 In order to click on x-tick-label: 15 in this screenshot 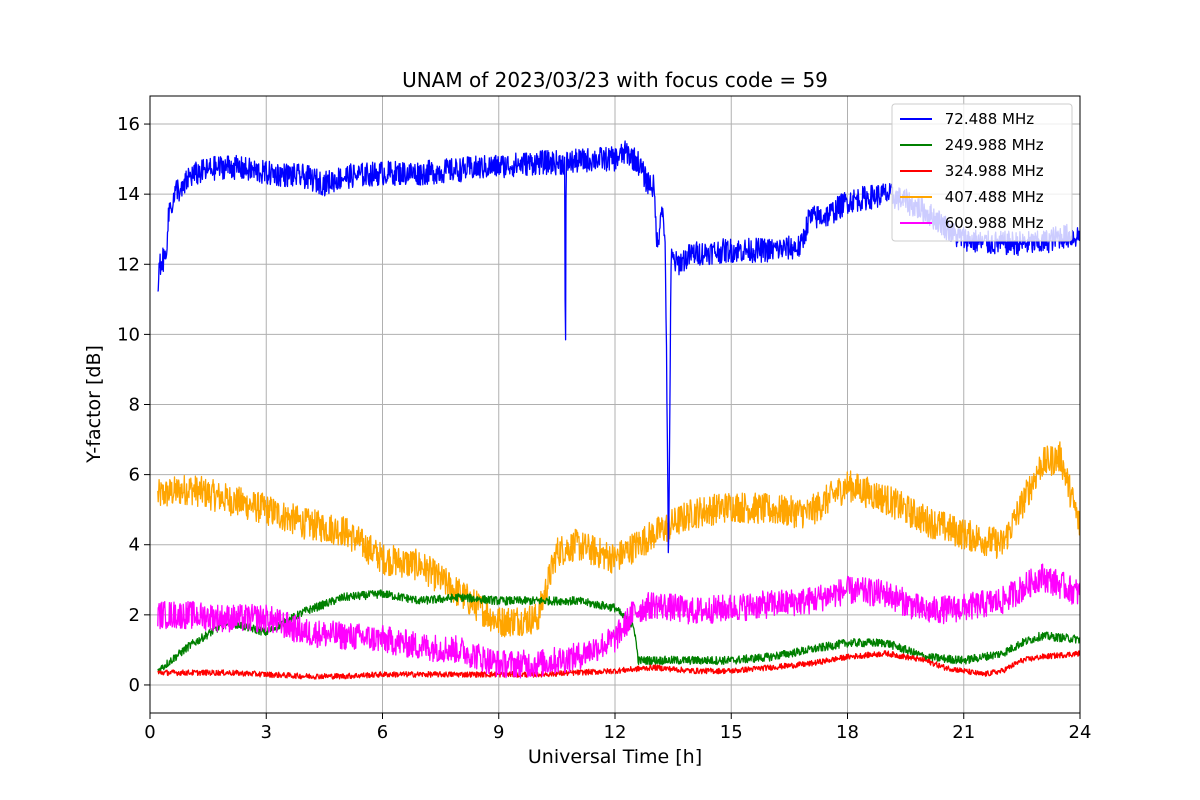, I will do `click(731, 732)`.